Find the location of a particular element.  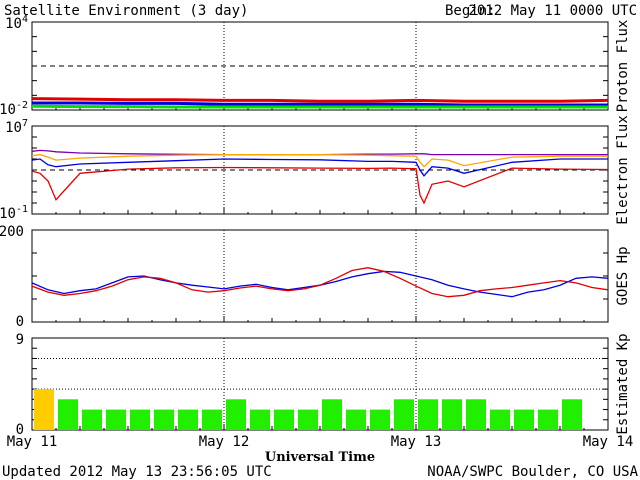

x-tick-label-3: May 14 is located at coordinates (608, 442).